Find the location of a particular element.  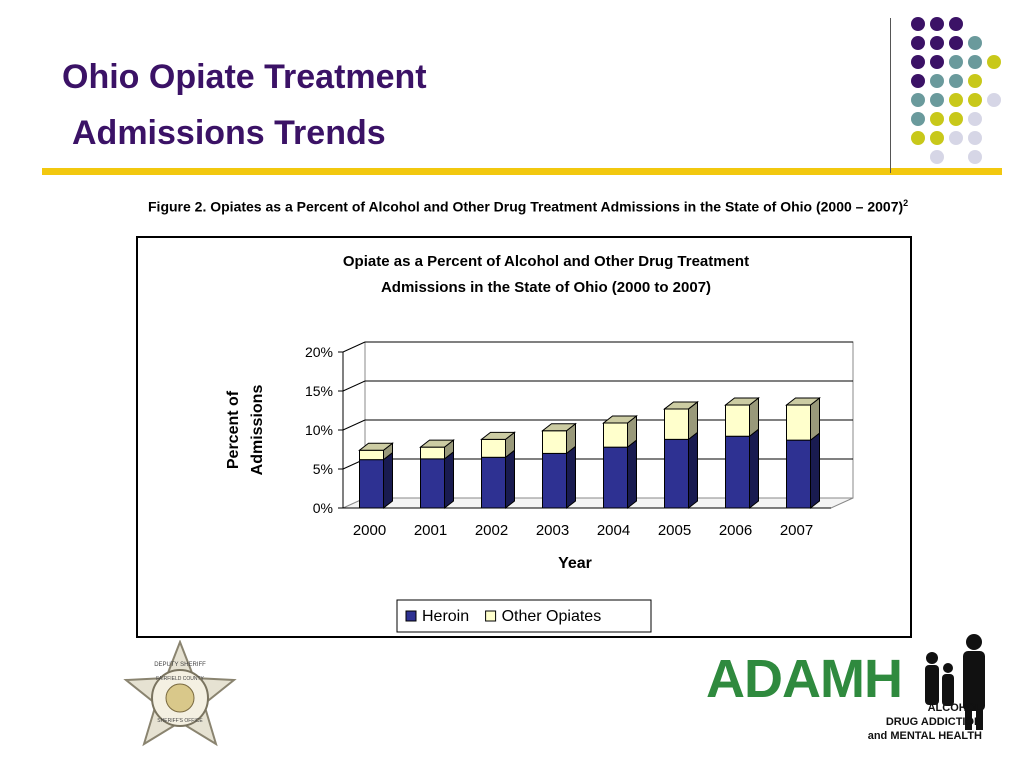

divider-line is located at coordinates (890, 95).